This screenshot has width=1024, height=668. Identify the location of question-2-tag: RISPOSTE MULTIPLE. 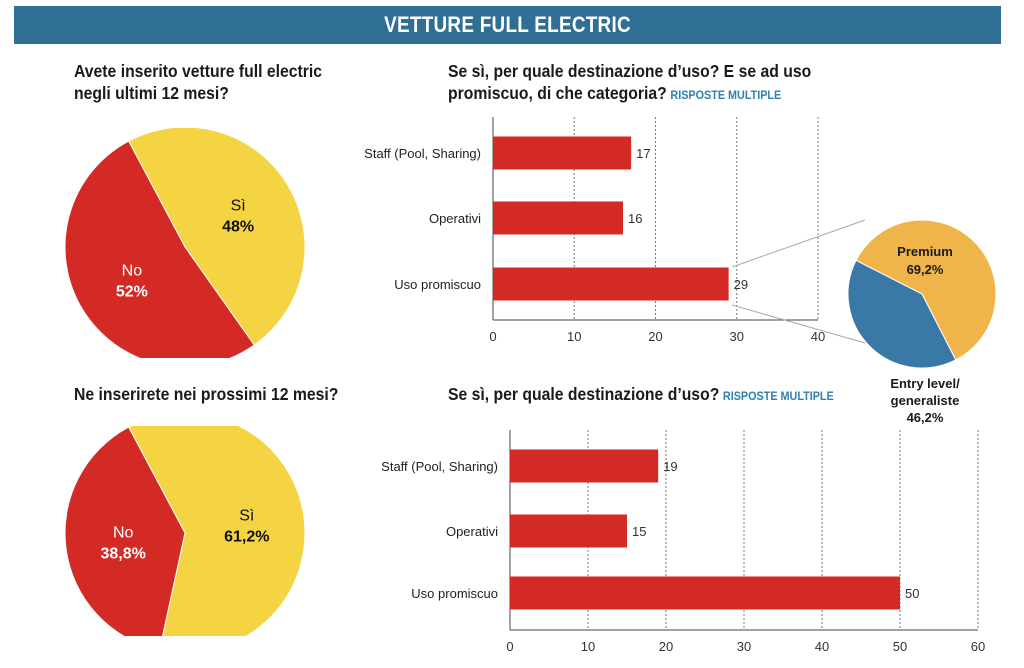
(726, 95).